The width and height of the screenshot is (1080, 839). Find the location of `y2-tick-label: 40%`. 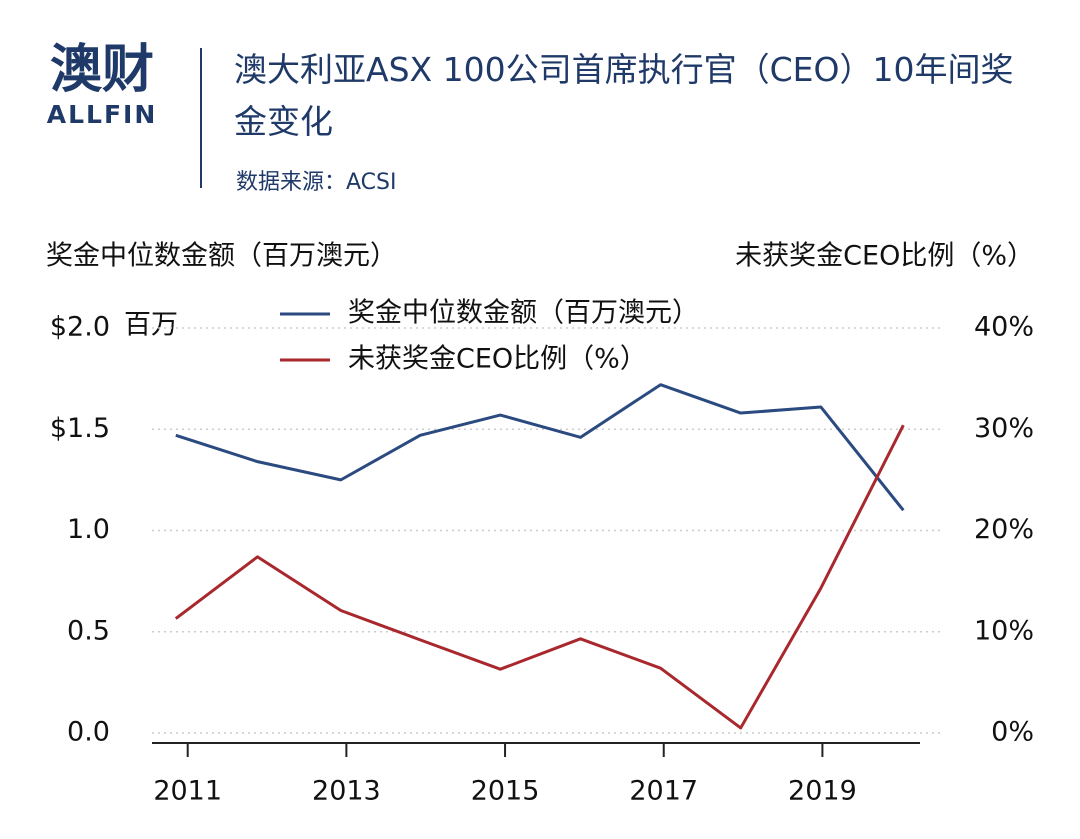

y2-tick-label: 40% is located at coordinates (1004, 327).